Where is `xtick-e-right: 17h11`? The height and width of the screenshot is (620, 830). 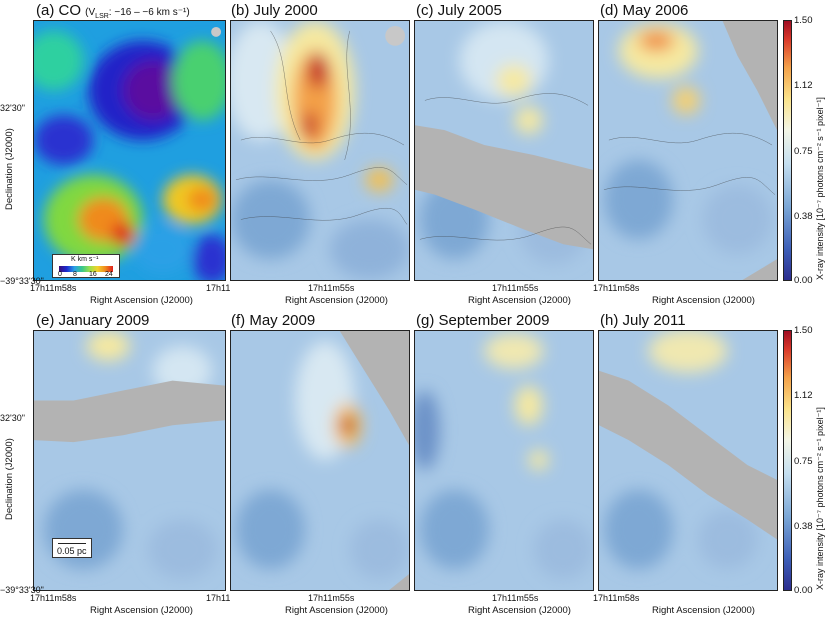 xtick-e-right: 17h11 is located at coordinates (218, 598).